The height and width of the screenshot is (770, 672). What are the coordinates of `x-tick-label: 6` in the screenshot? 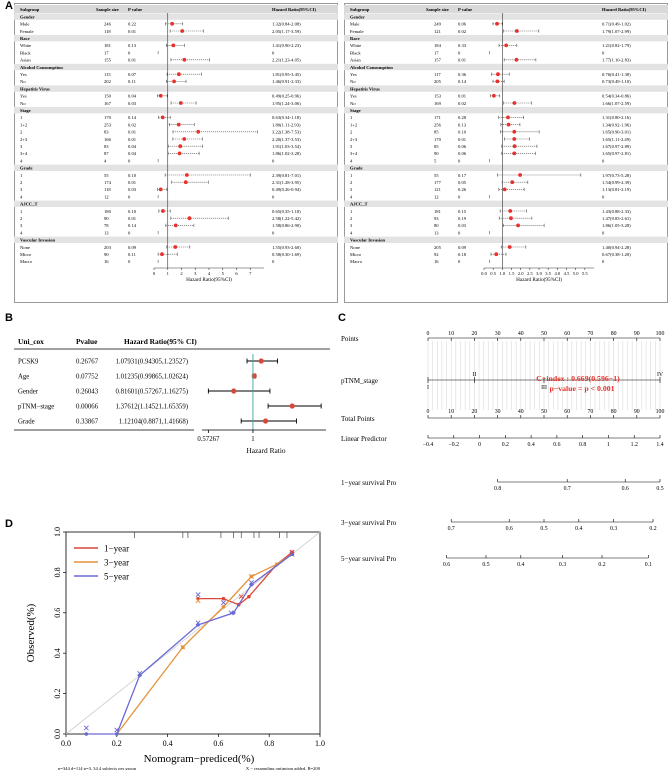 It's located at (236, 273).